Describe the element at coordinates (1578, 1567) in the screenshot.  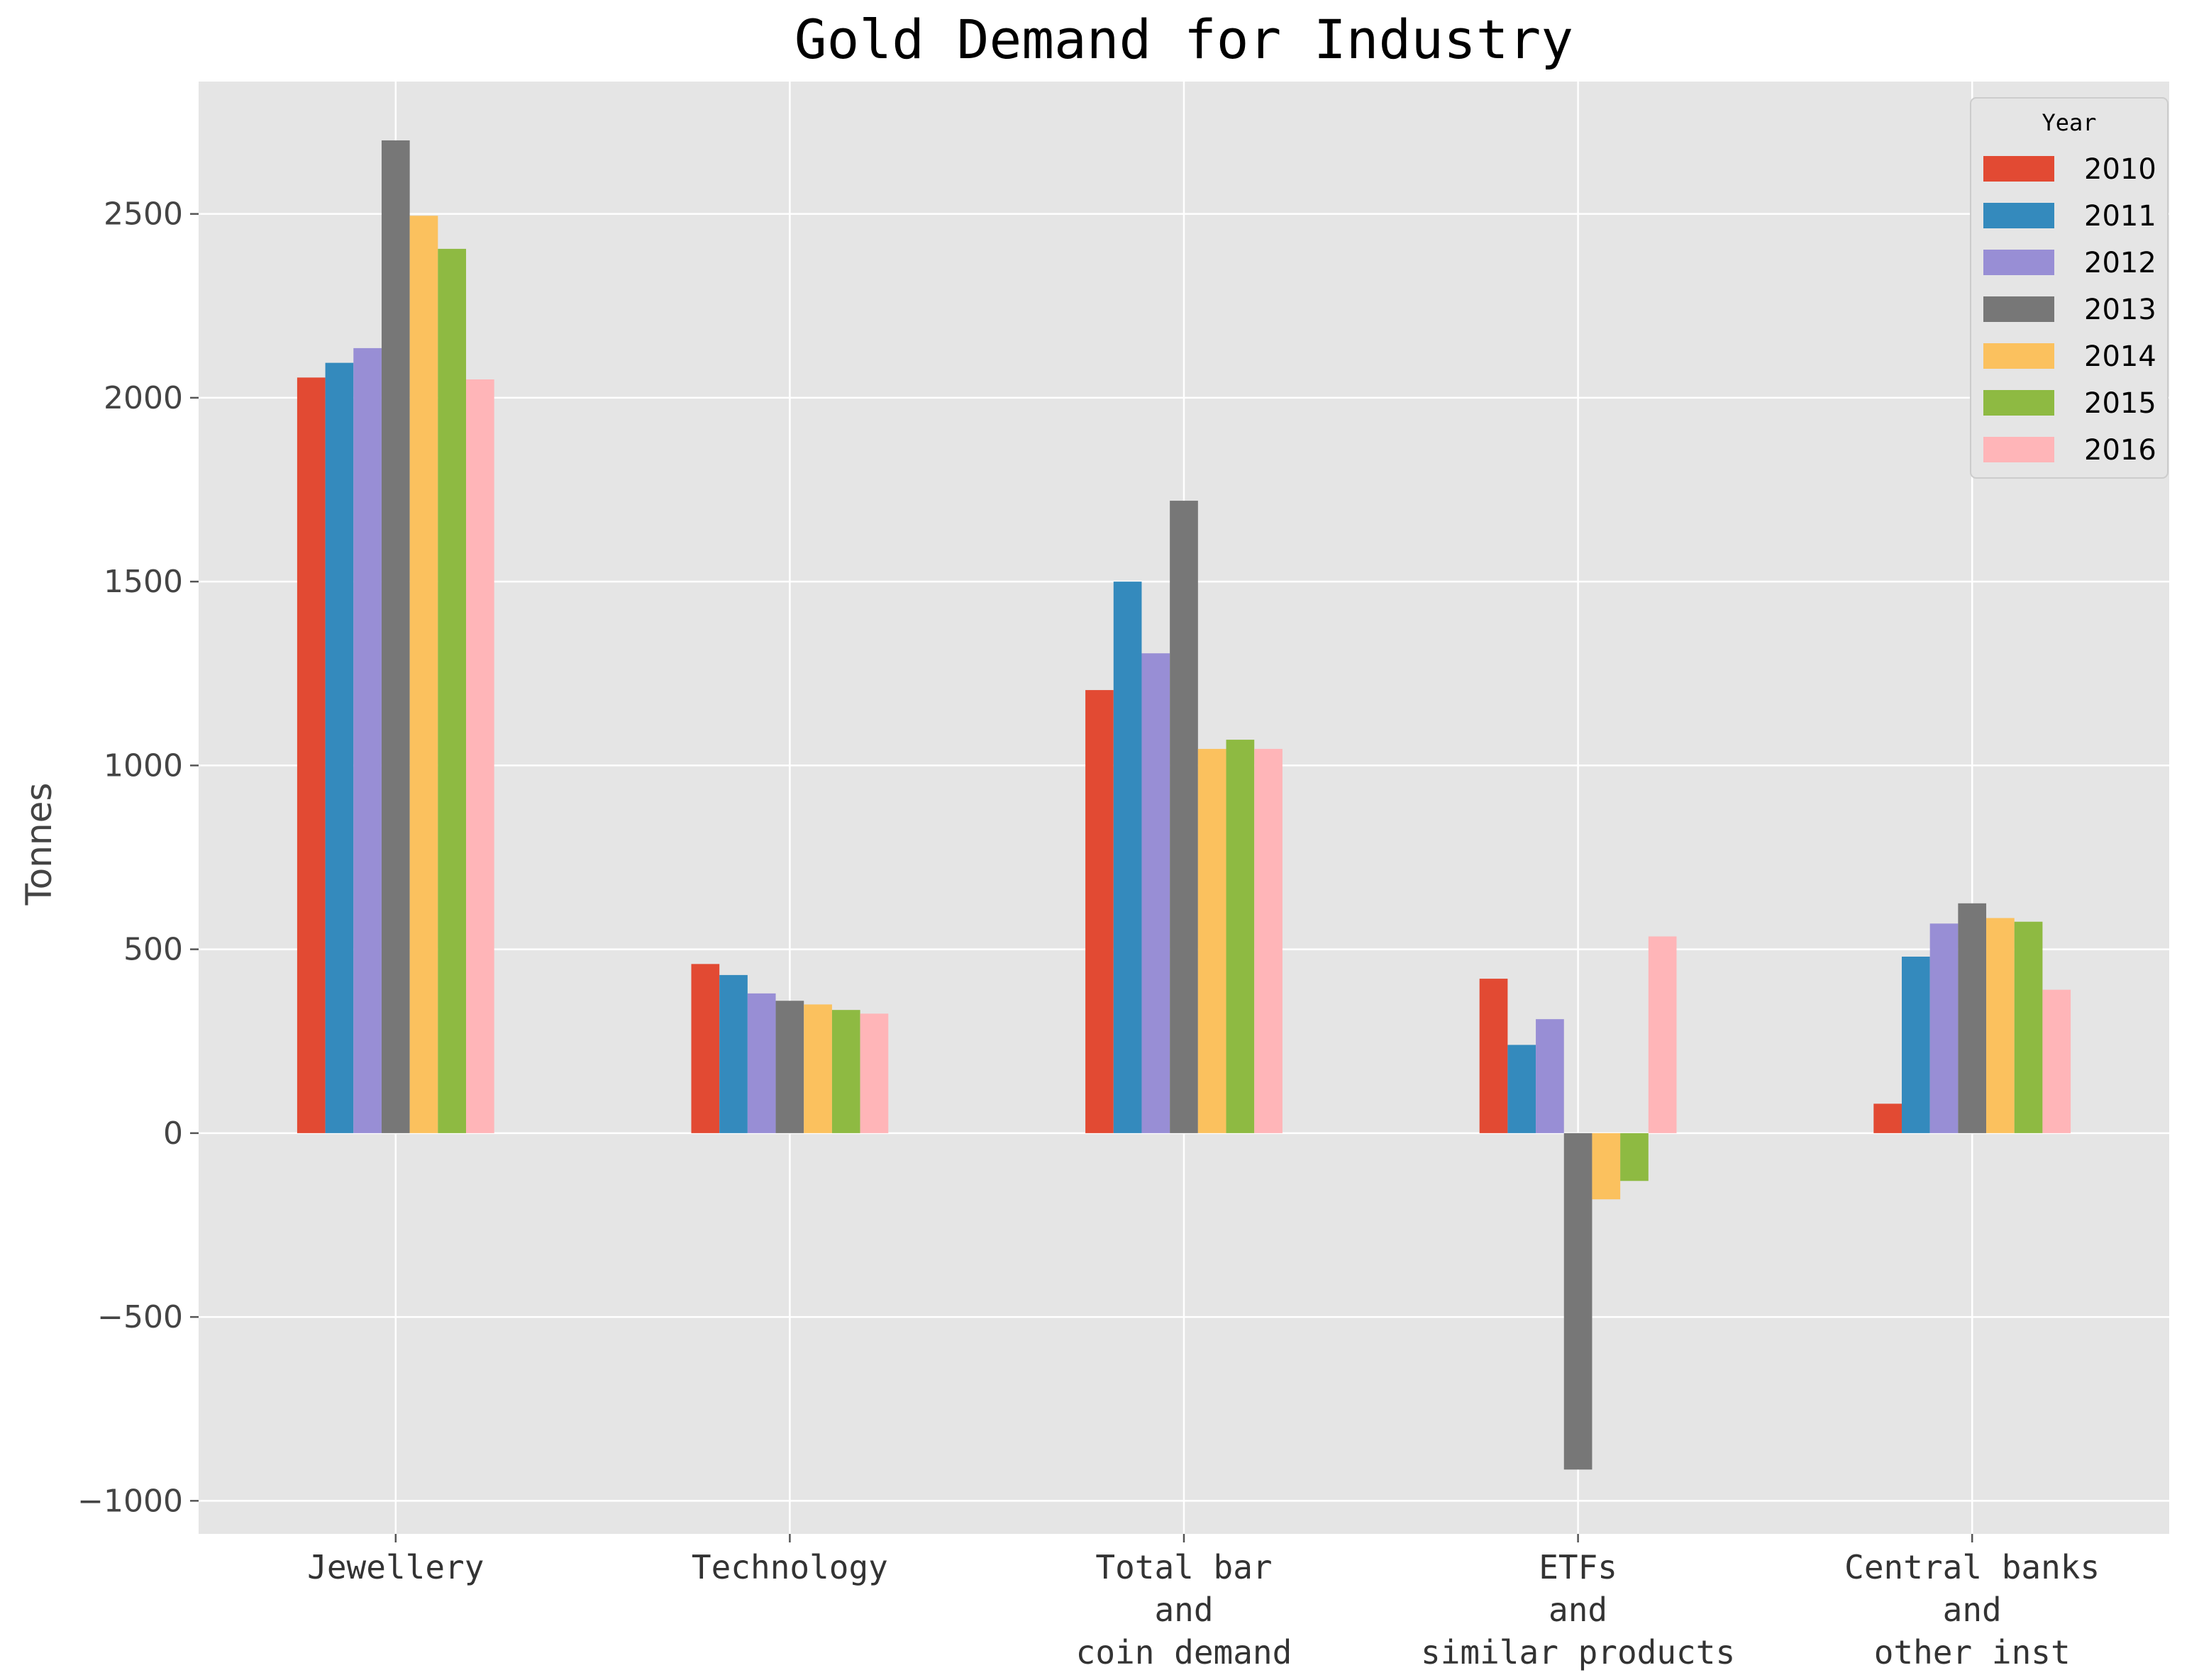
I see `x-tick-label: ETFs` at that location.